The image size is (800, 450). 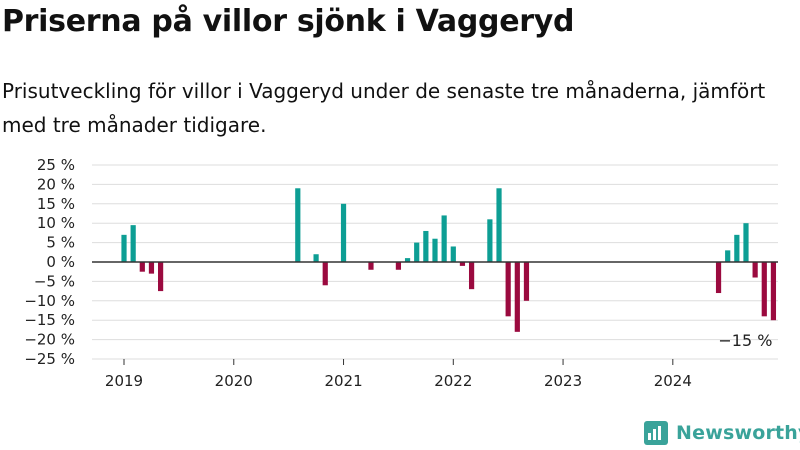 What do you see at coordinates (738, 433) in the screenshot?
I see `brand-name: Newsworthy` at bounding box center [738, 433].